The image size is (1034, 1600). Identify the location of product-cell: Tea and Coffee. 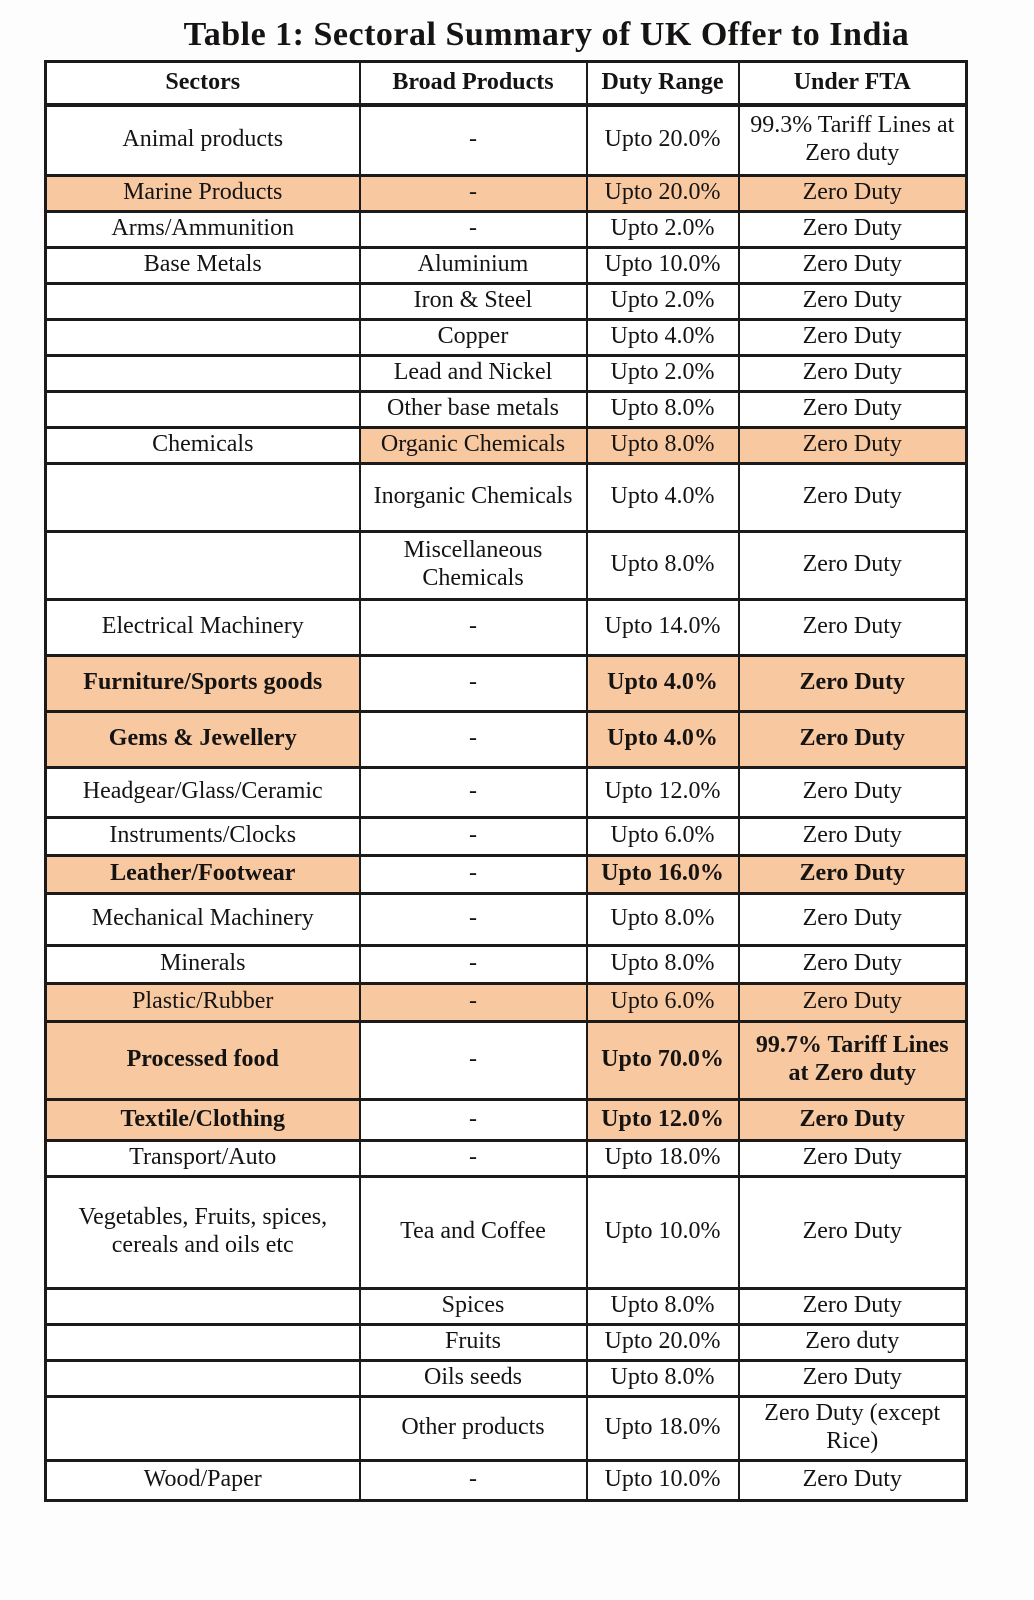
(473, 1232).